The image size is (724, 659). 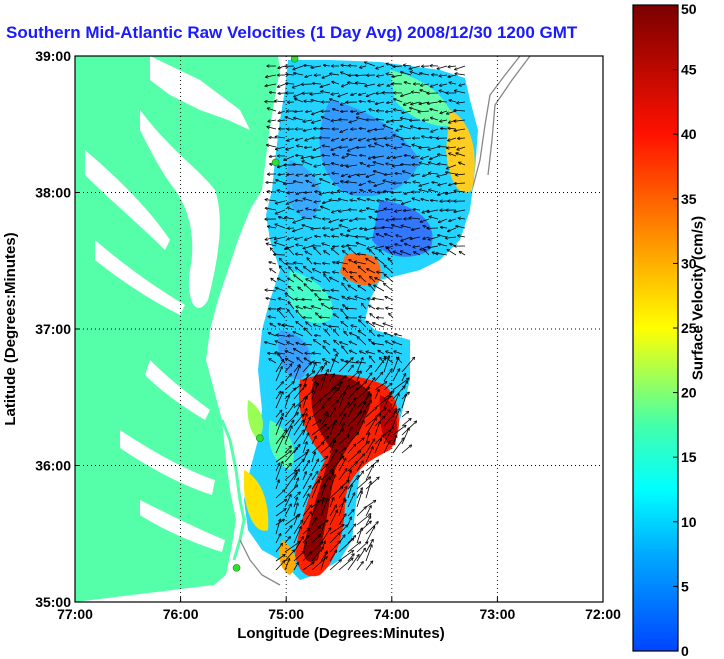 What do you see at coordinates (265, 314) in the screenshot?
I see `hf-radar-stations` at bounding box center [265, 314].